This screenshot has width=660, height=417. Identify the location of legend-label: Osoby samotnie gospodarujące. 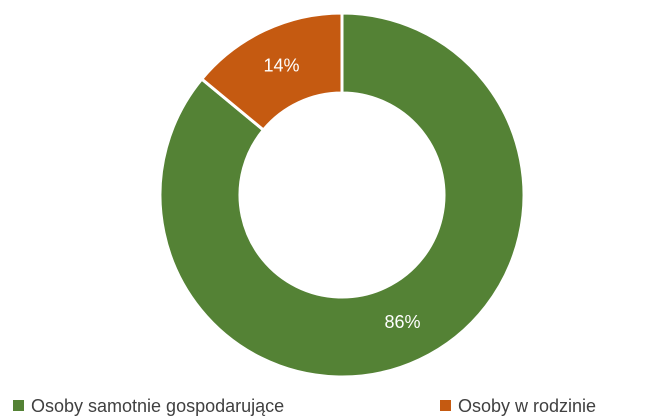
(157, 406).